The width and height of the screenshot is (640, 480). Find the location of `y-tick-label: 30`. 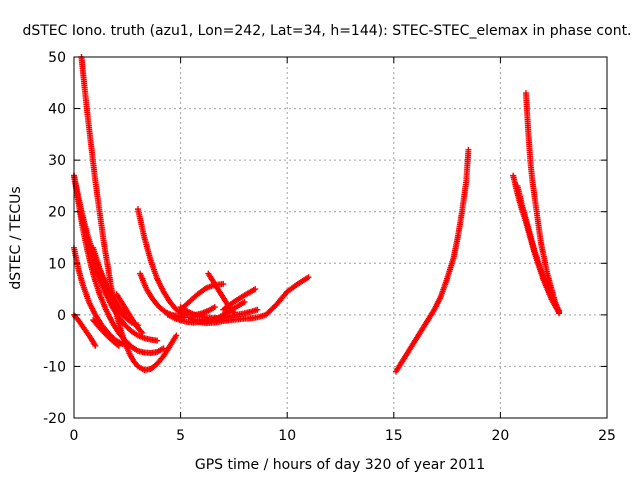

y-tick-label: 30 is located at coordinates (57, 161).